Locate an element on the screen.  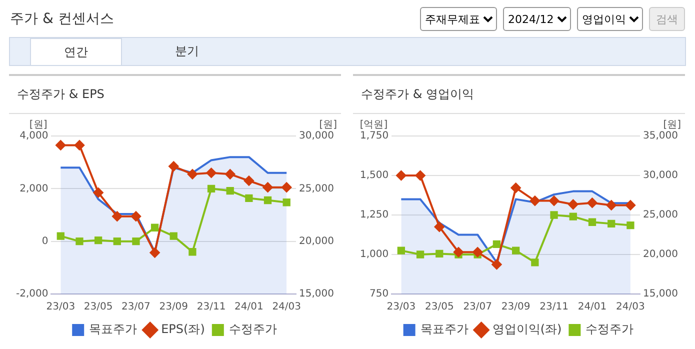
y-axis-title: [억원] is located at coordinates (374, 125).